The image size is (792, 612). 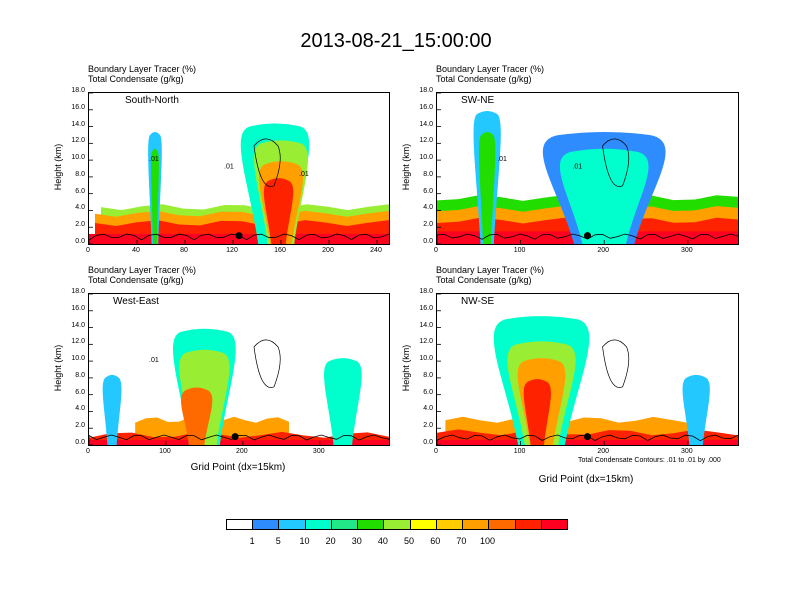 What do you see at coordinates (232, 250) in the screenshot?
I see `x-tick-label: 120` at bounding box center [232, 250].